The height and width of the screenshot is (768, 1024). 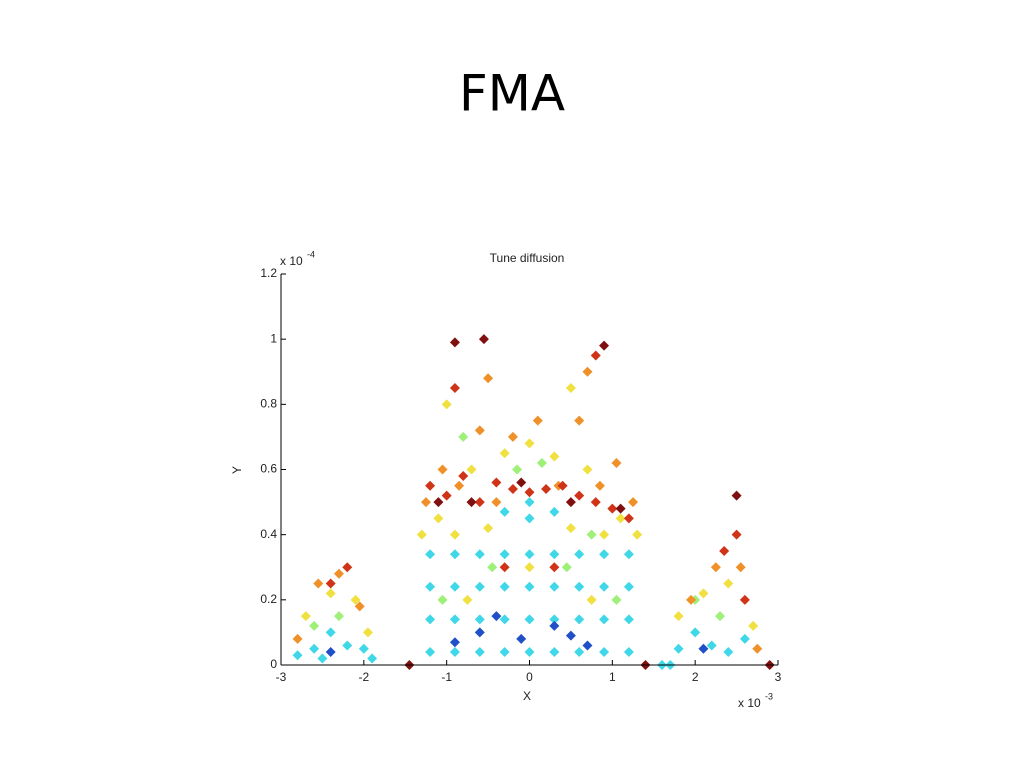 What do you see at coordinates (291, 261) in the screenshot?
I see `y-scale-base: x 10` at bounding box center [291, 261].